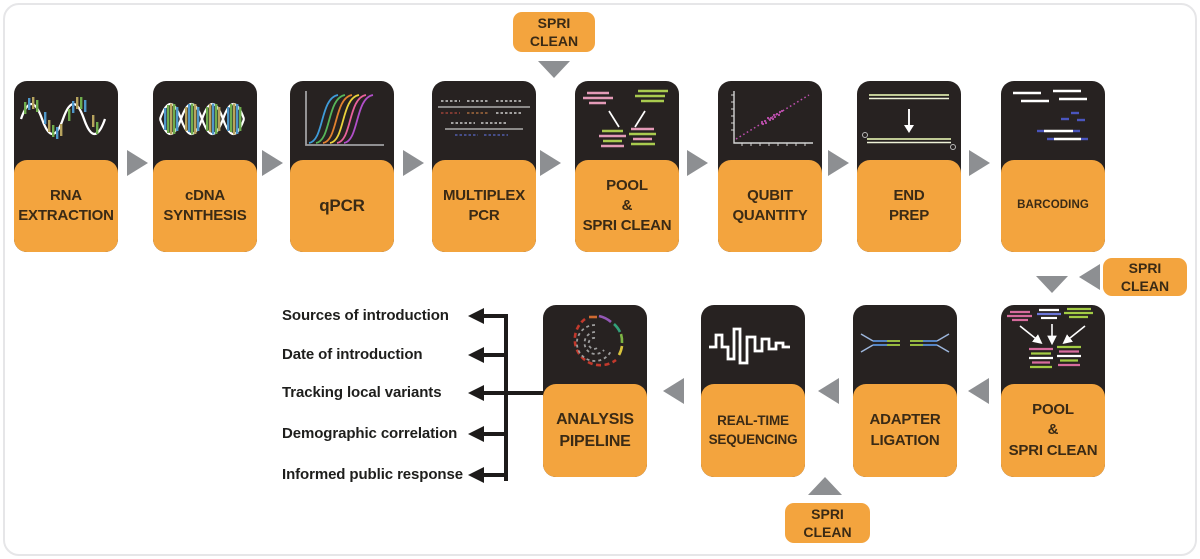 The width and height of the screenshot is (1200, 559). I want to click on label-panel: QUBIT QUANTITY, so click(770, 206).